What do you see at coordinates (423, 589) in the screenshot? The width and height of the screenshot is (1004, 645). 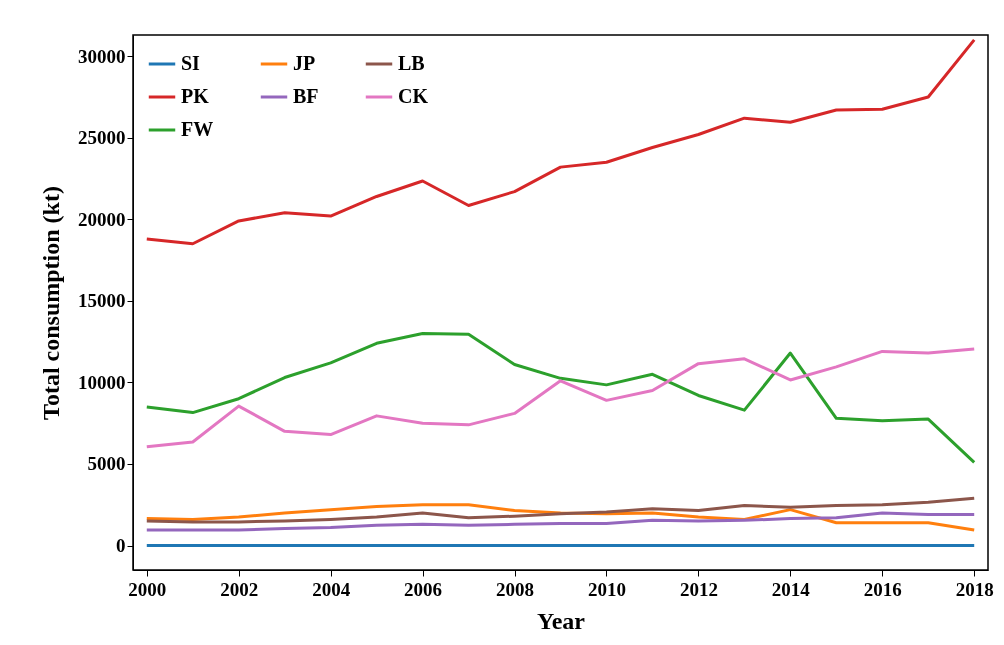 I see `x-tick-label: 2006` at bounding box center [423, 589].